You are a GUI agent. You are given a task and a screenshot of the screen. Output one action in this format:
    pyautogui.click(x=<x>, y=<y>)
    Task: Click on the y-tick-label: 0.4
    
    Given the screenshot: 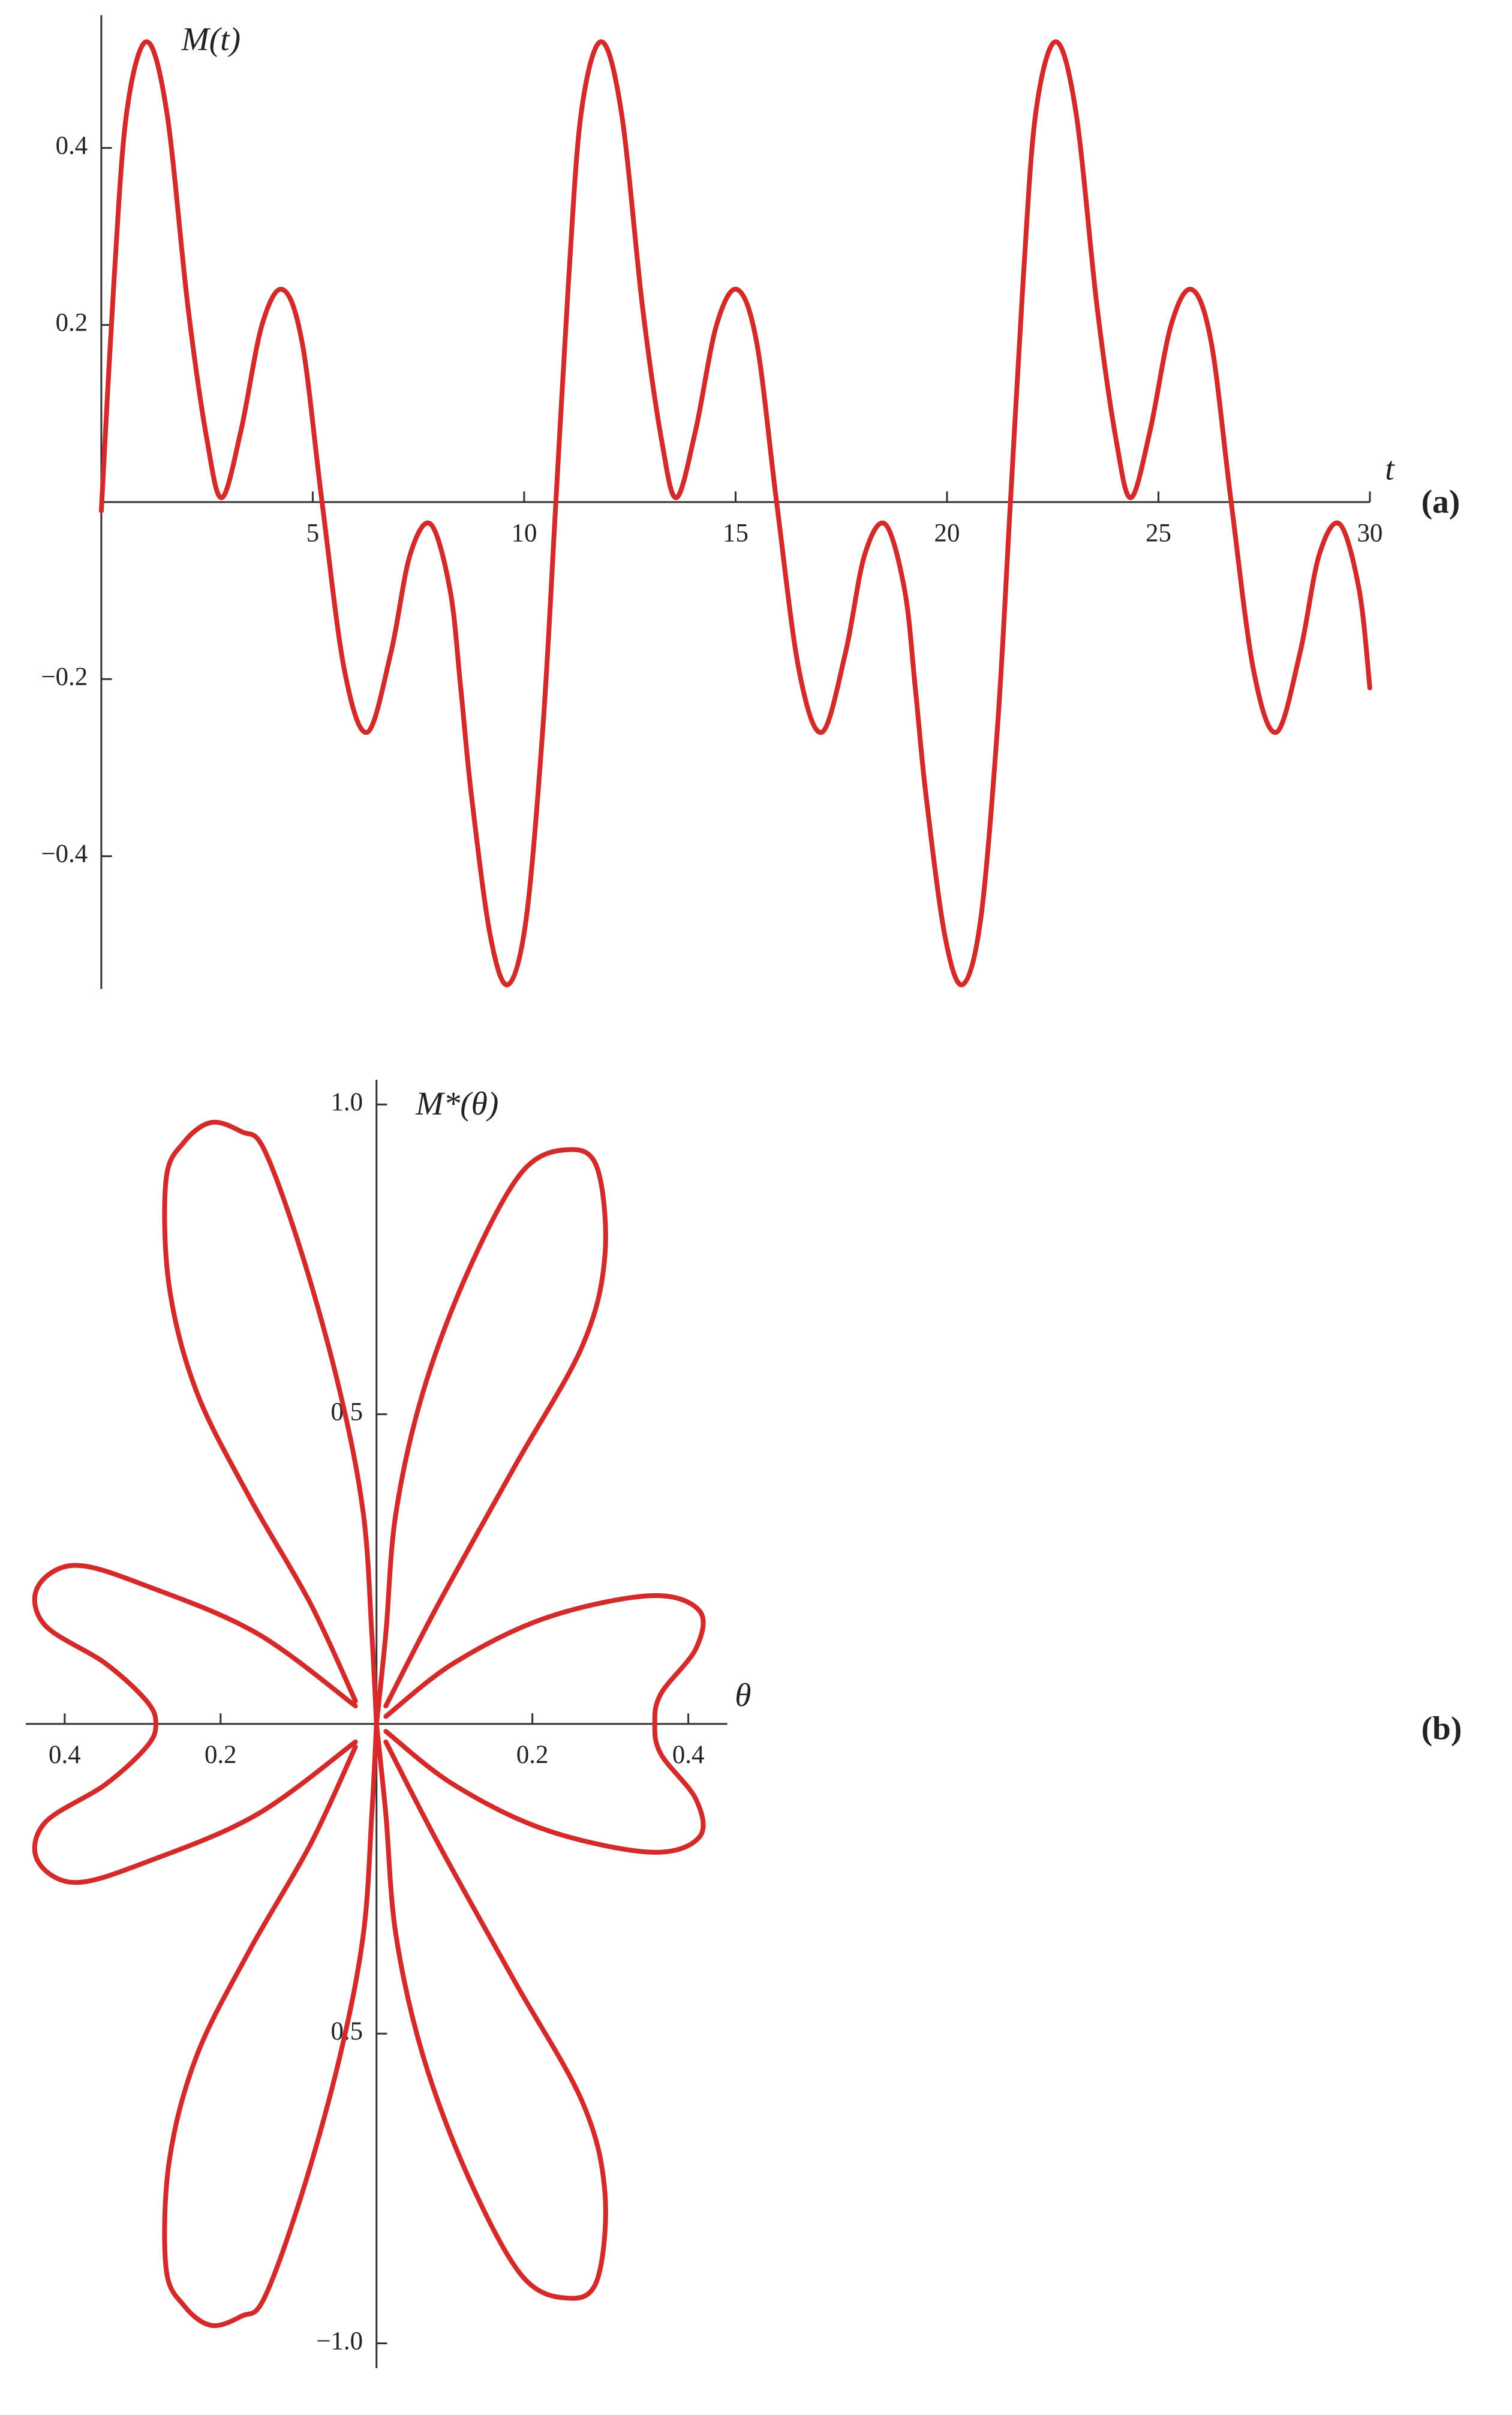 What is the action you would take?
    pyautogui.click(x=72, y=145)
    